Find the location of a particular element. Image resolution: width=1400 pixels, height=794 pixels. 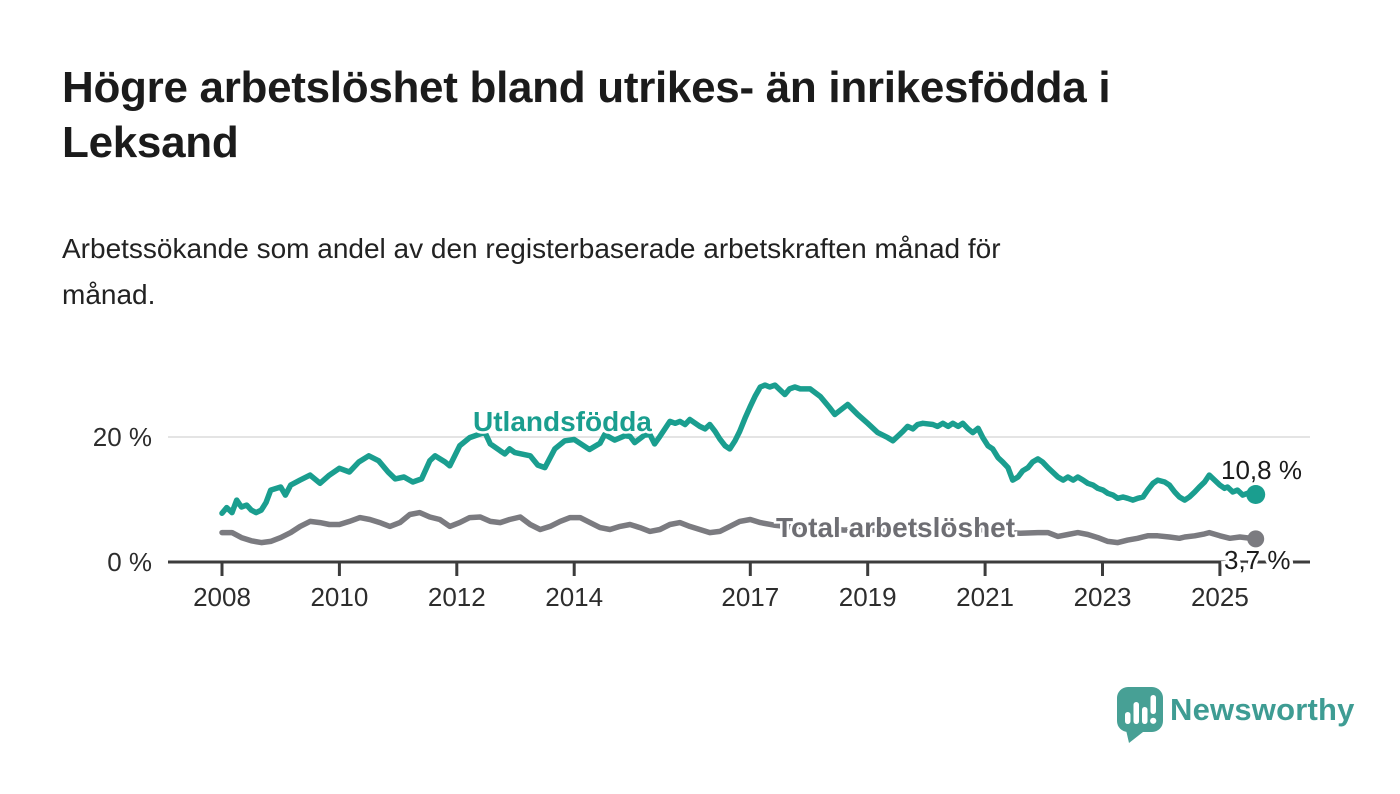

x-tick-label: 2014 is located at coordinates (574, 597).